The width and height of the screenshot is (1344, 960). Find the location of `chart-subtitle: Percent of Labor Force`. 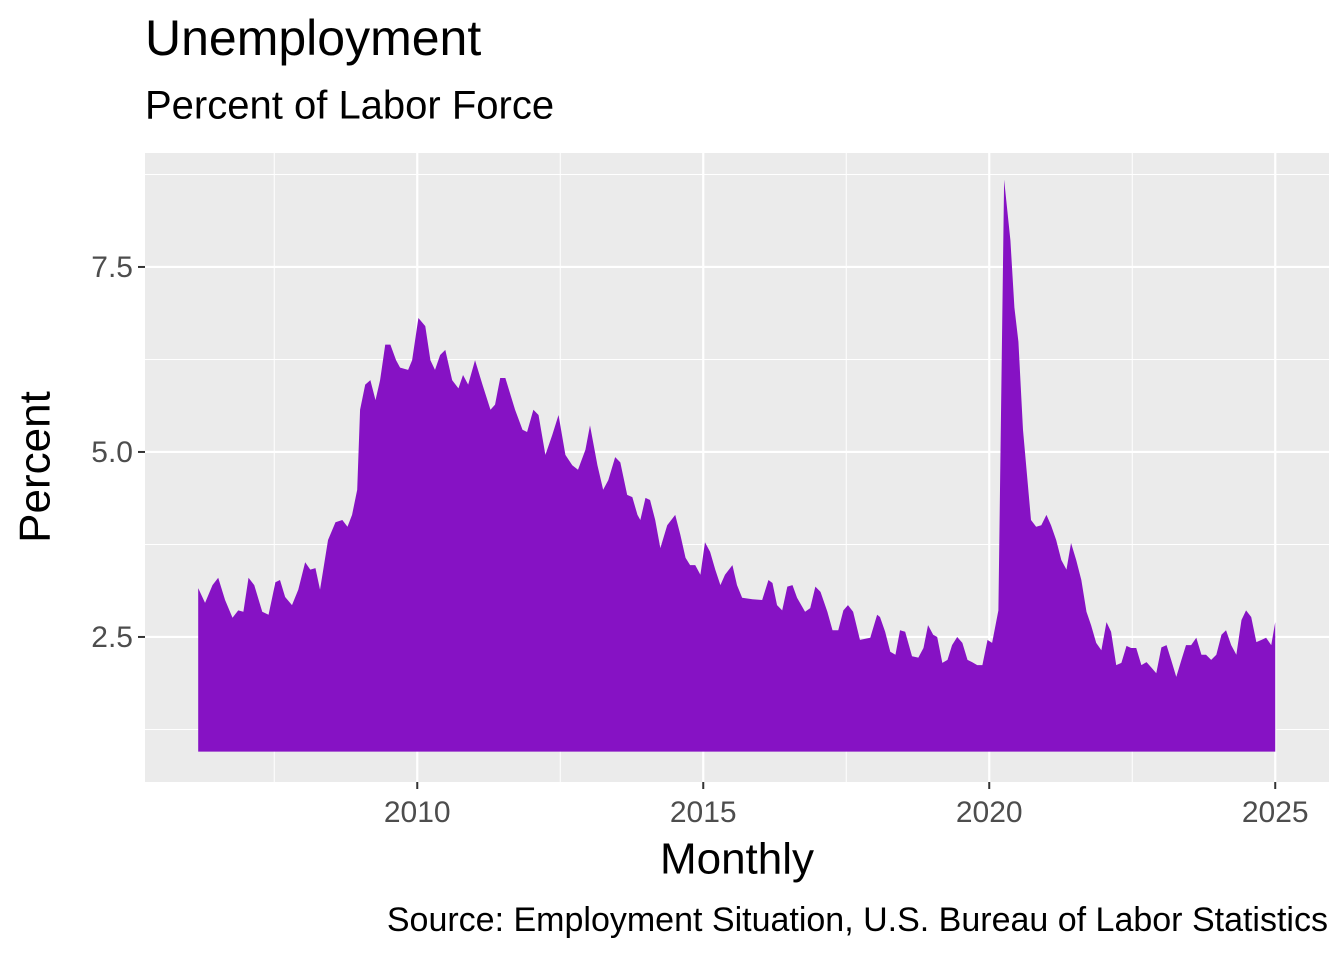

chart-subtitle: Percent of Labor Force is located at coordinates (349, 106).